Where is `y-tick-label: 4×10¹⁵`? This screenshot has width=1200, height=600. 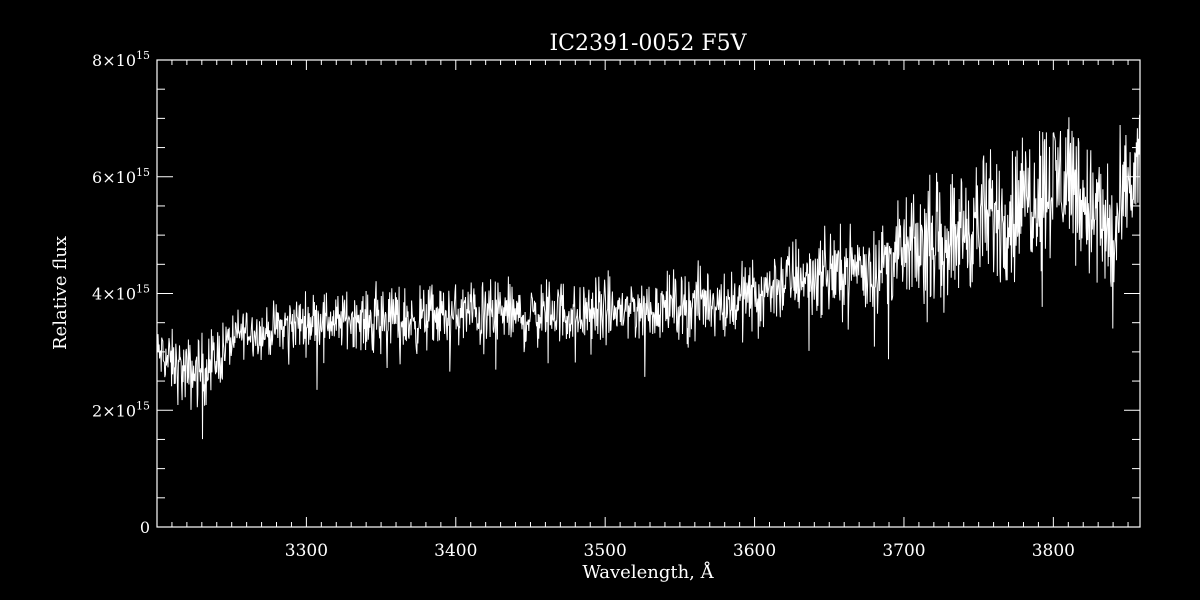
y-tick-label: 4×10¹⁵ is located at coordinates (121, 293).